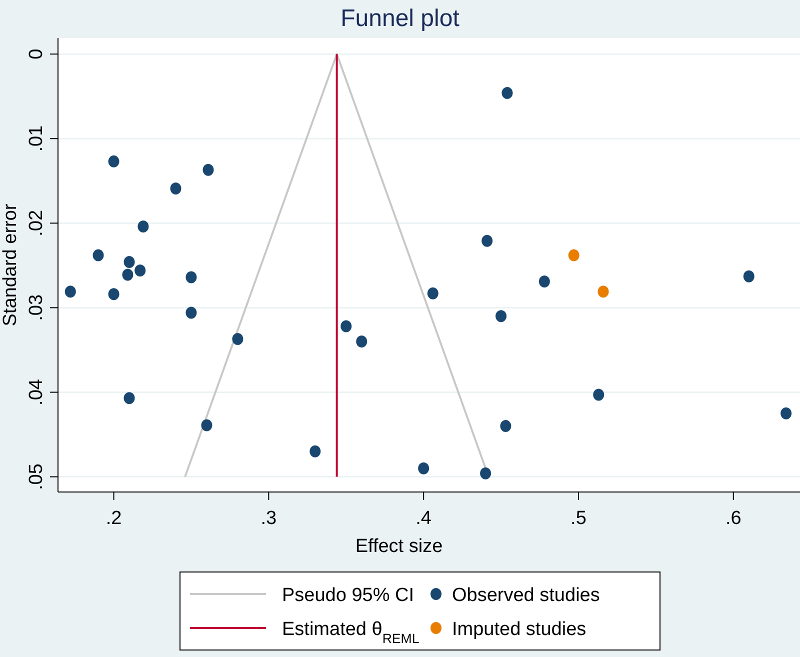 The height and width of the screenshot is (657, 800). Describe the element at coordinates (578, 518) in the screenshot. I see `x-tick-label: .5` at that location.